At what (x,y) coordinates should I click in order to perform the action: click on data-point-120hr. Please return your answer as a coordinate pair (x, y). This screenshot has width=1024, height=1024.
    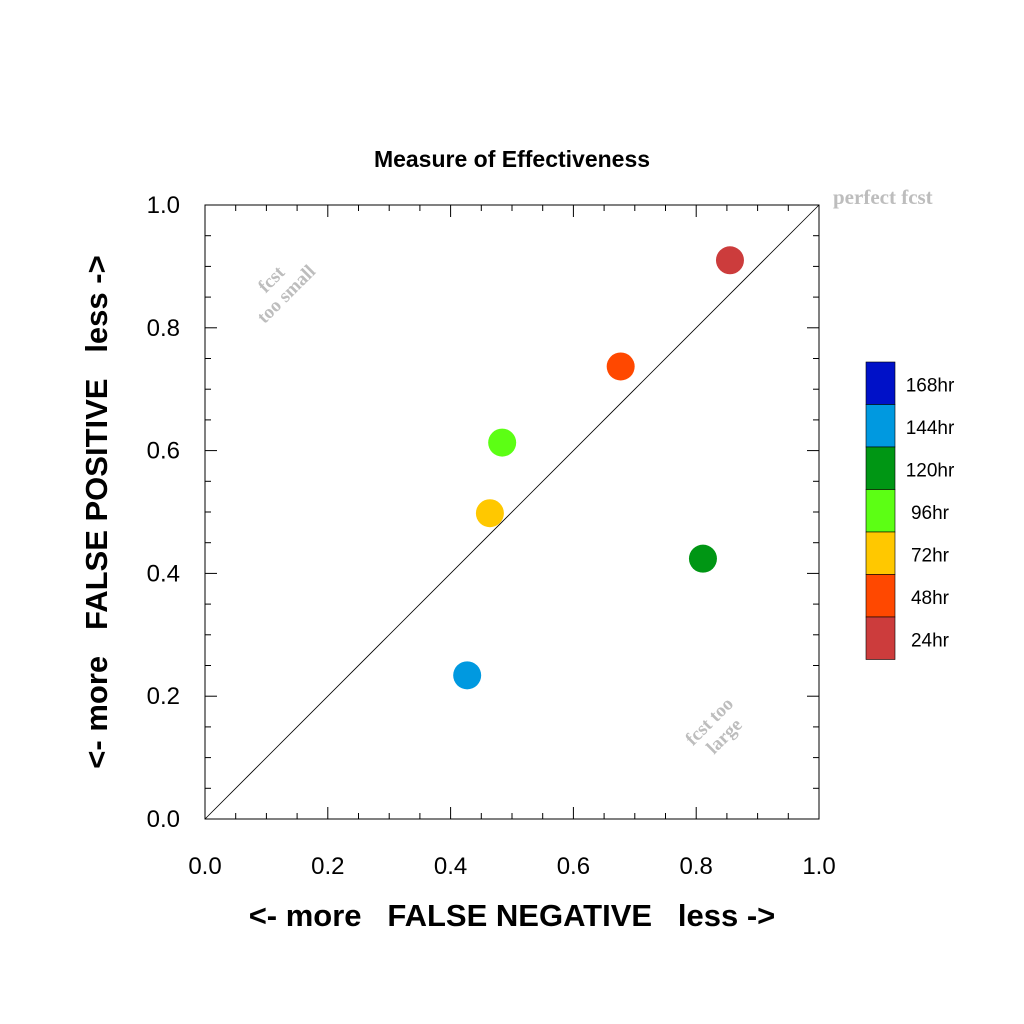
    Looking at the image, I should click on (702, 558).